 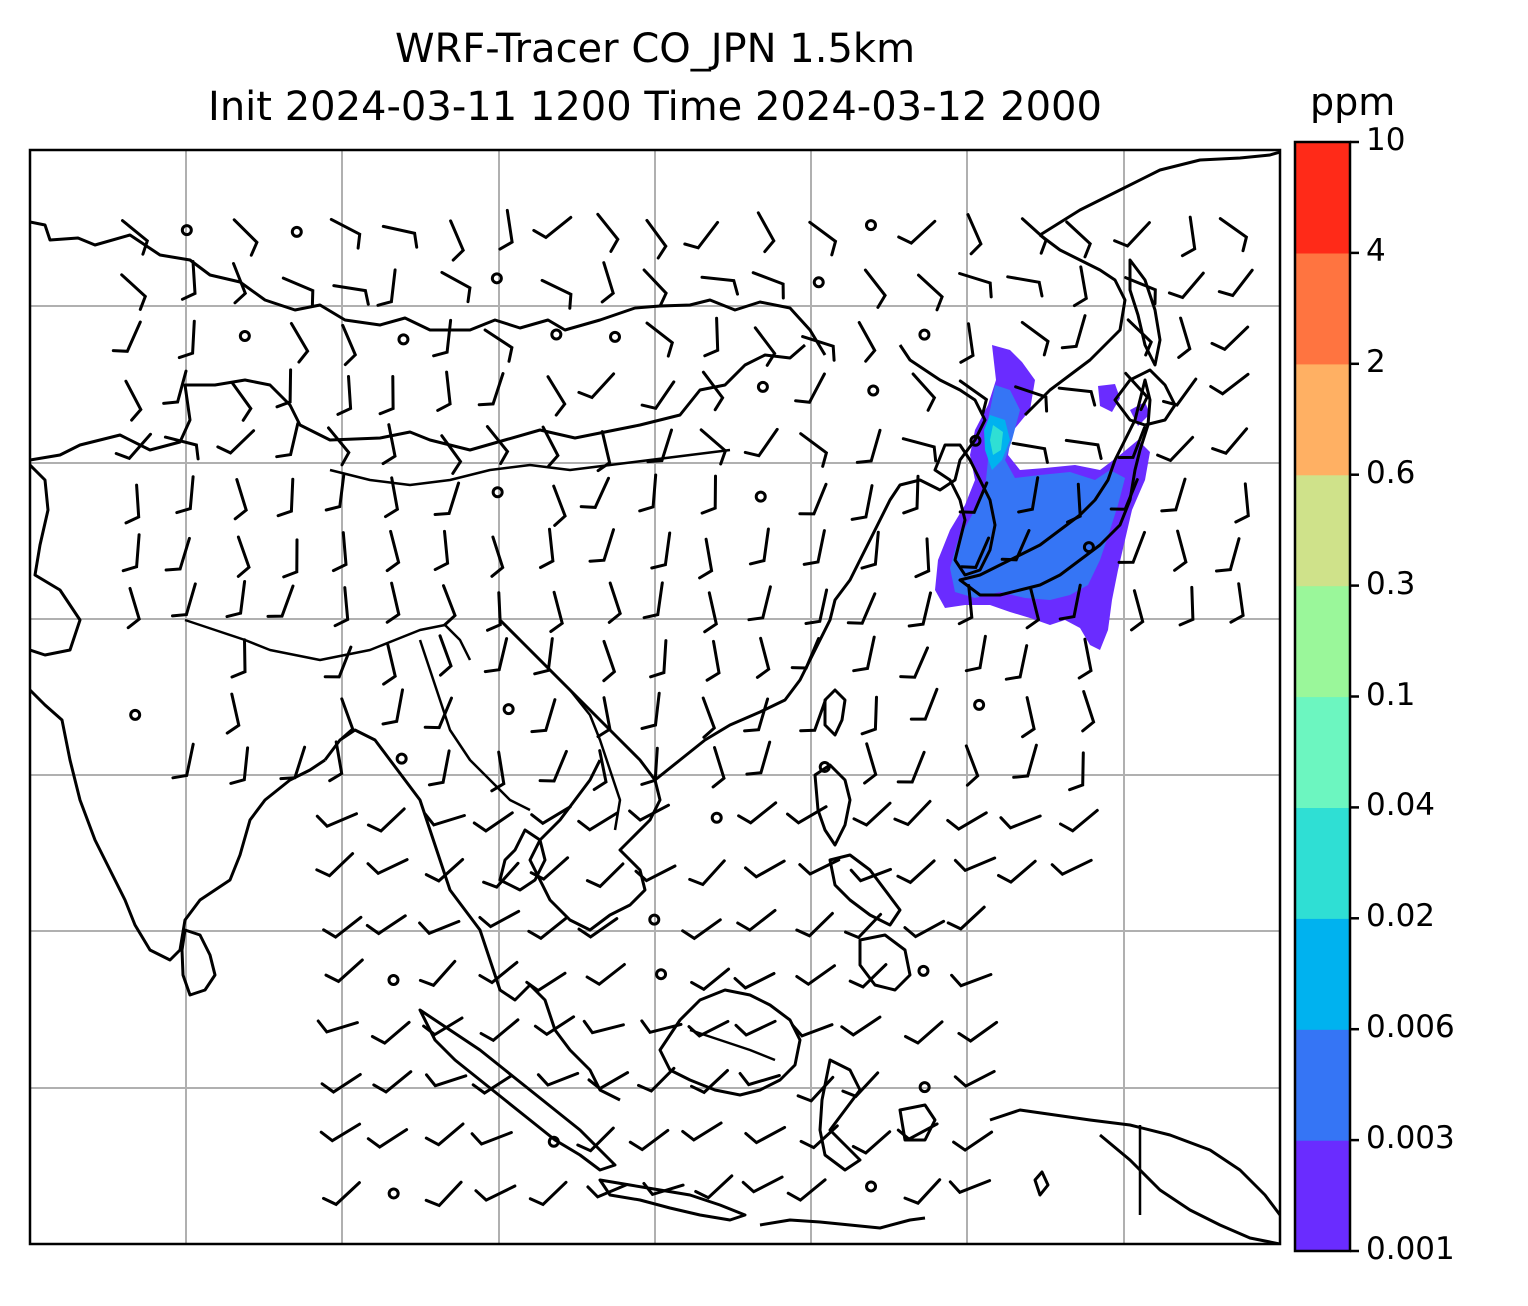 I want to click on coast-okhotsk, so click(x=1075, y=325).